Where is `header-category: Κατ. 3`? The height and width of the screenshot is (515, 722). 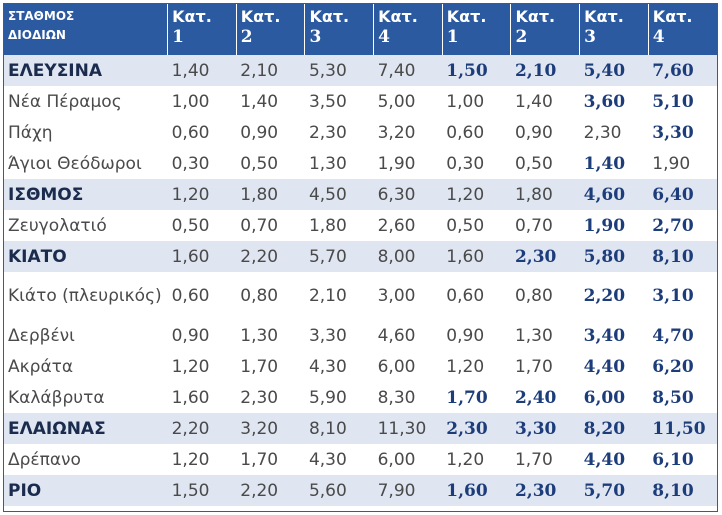
header-category: Κατ. 3 is located at coordinates (614, 29).